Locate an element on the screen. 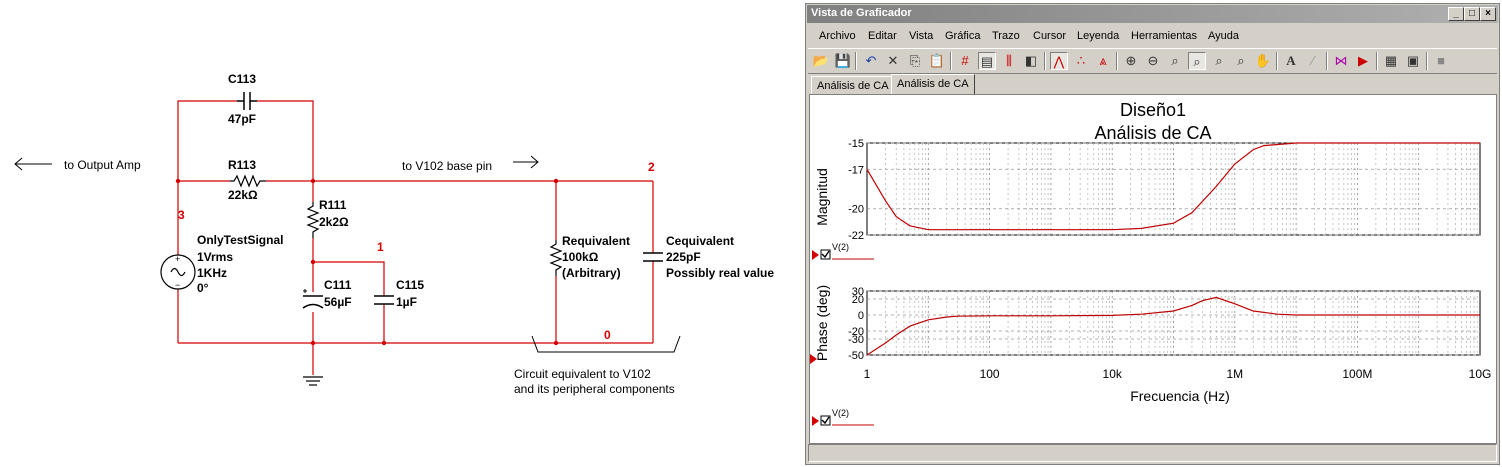  overlay-icon: ◧ is located at coordinates (1031, 60).